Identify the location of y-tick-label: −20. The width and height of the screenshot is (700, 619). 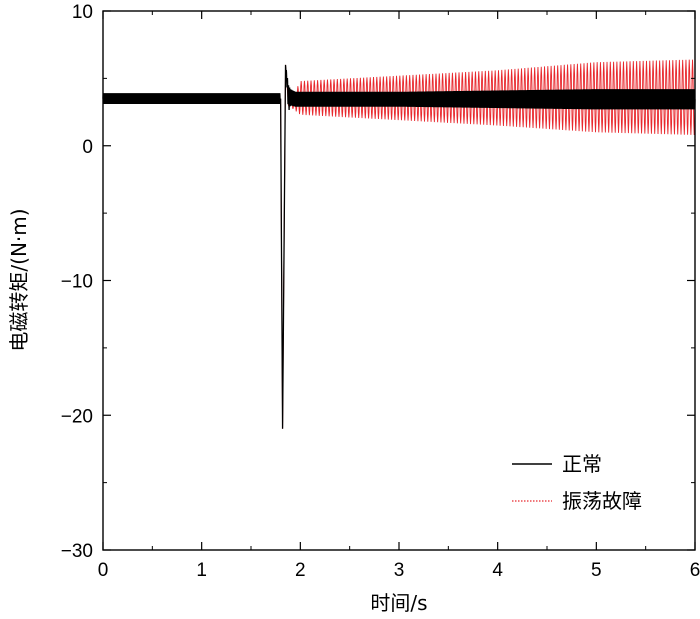
(77, 416).